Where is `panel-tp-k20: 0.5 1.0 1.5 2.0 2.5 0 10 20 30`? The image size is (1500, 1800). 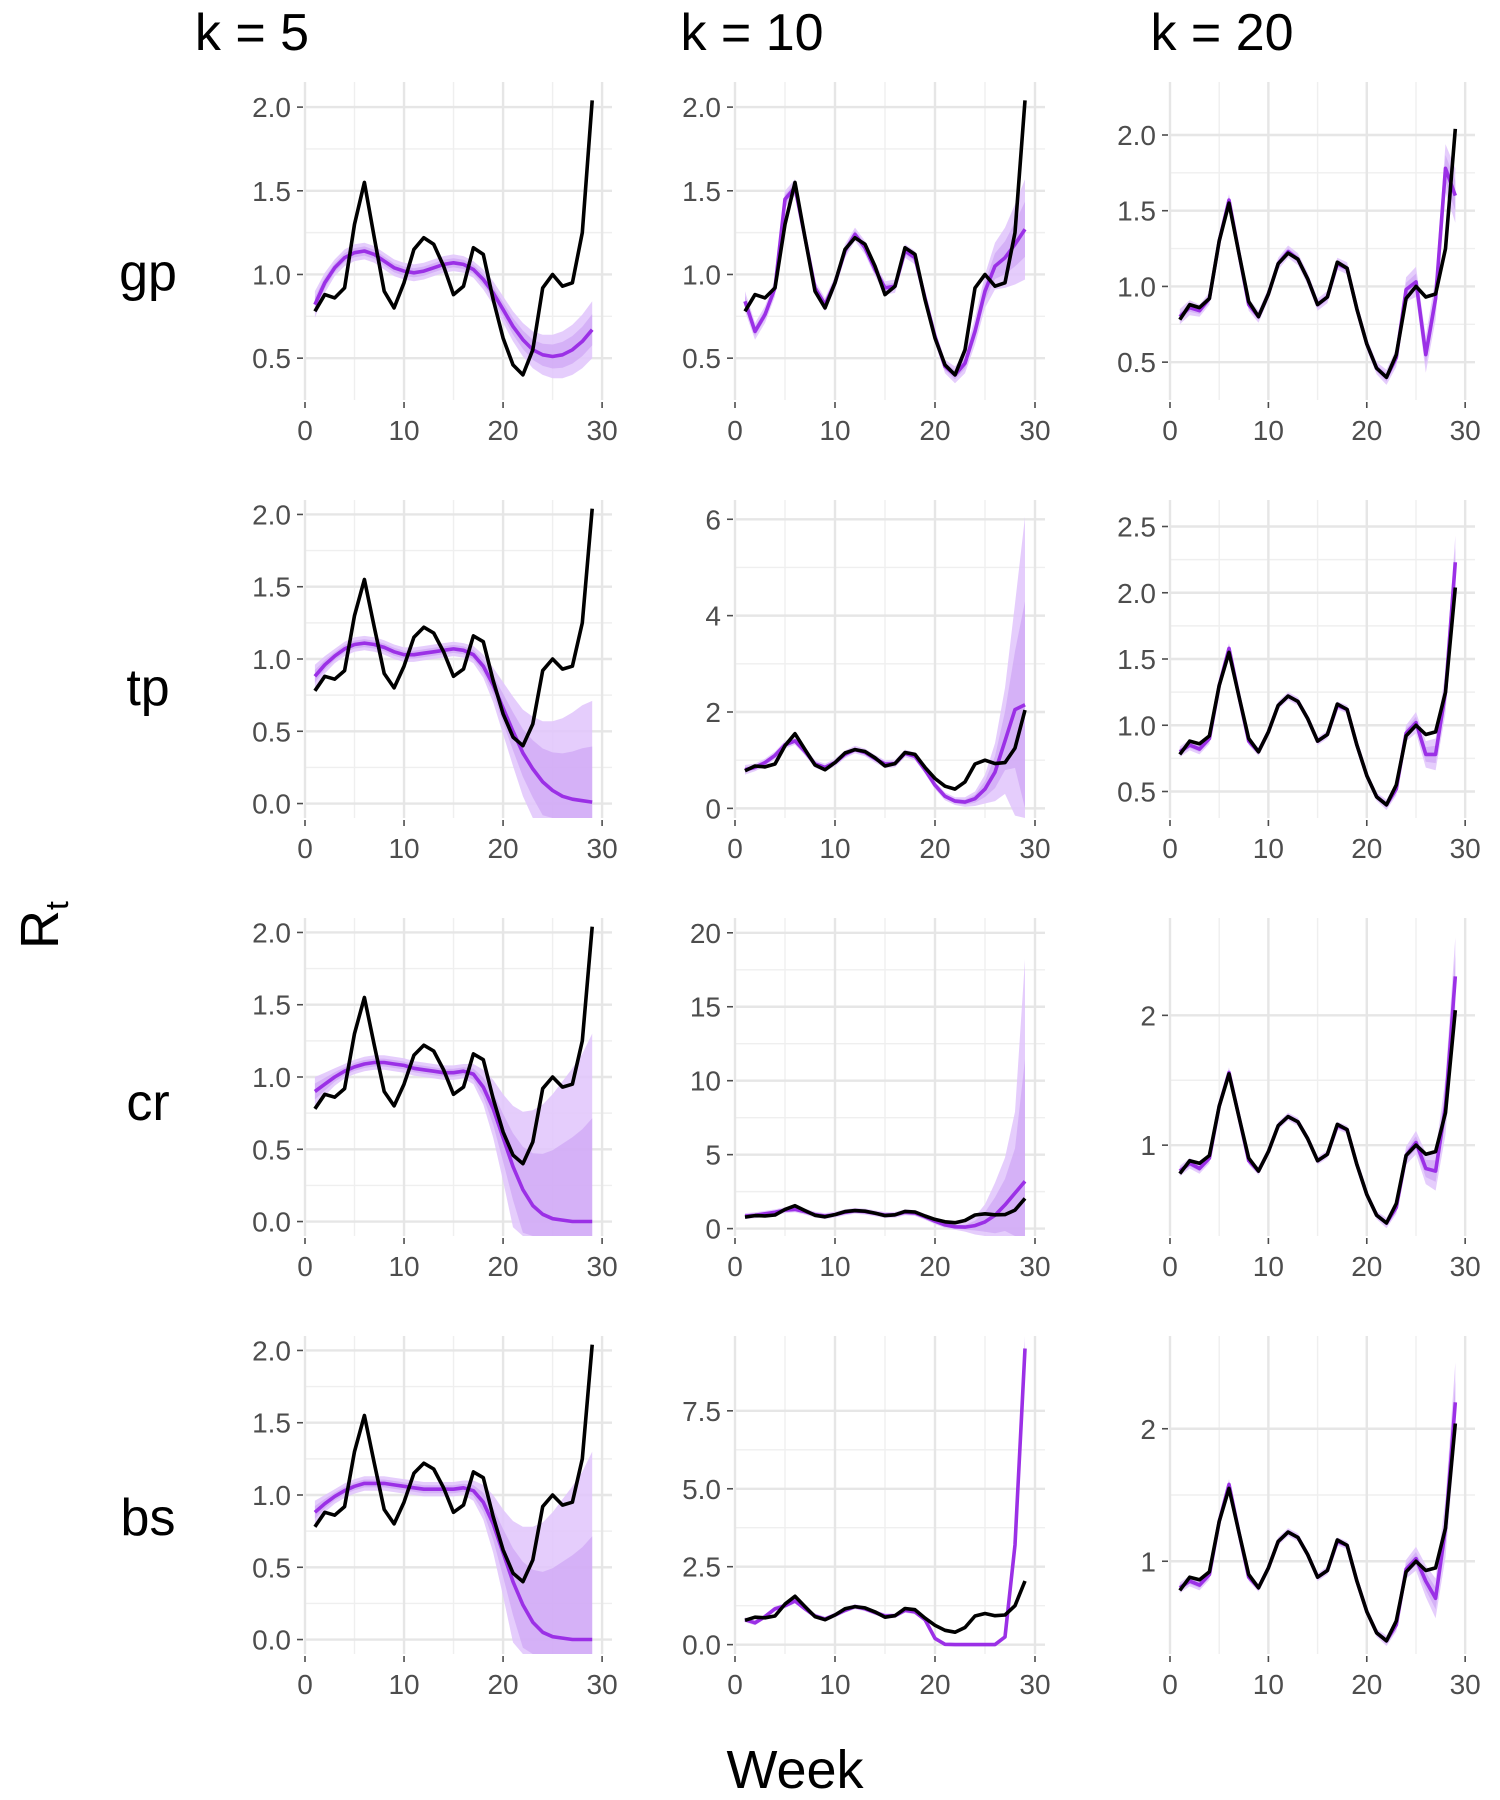
panel-tp-k20: 0.5 1.0 1.5 2.0 2.5 0 10 20 30 is located at coordinates (1299, 682).